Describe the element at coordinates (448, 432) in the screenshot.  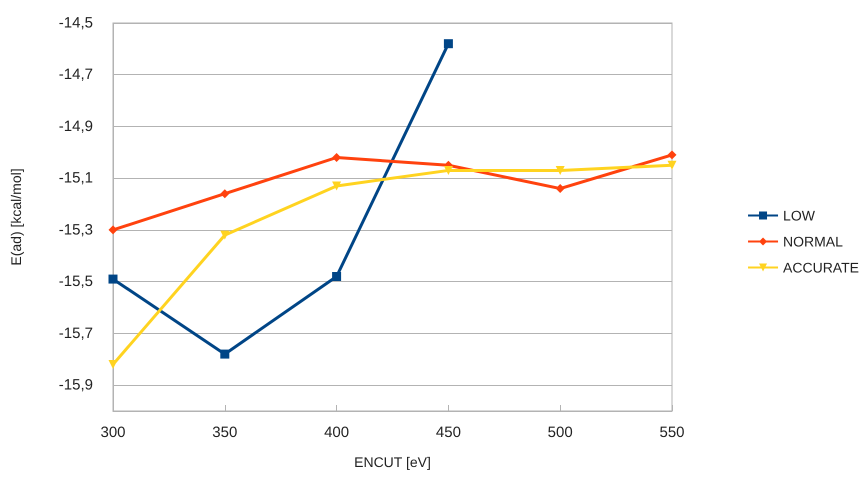
I see `x-tick-label: 450` at that location.